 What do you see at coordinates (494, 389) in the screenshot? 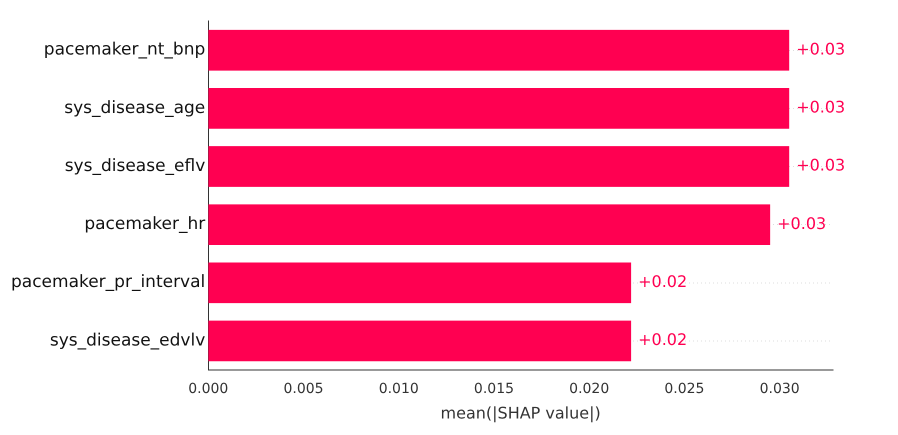
I see `x-tick-label: 0.015` at bounding box center [494, 389].